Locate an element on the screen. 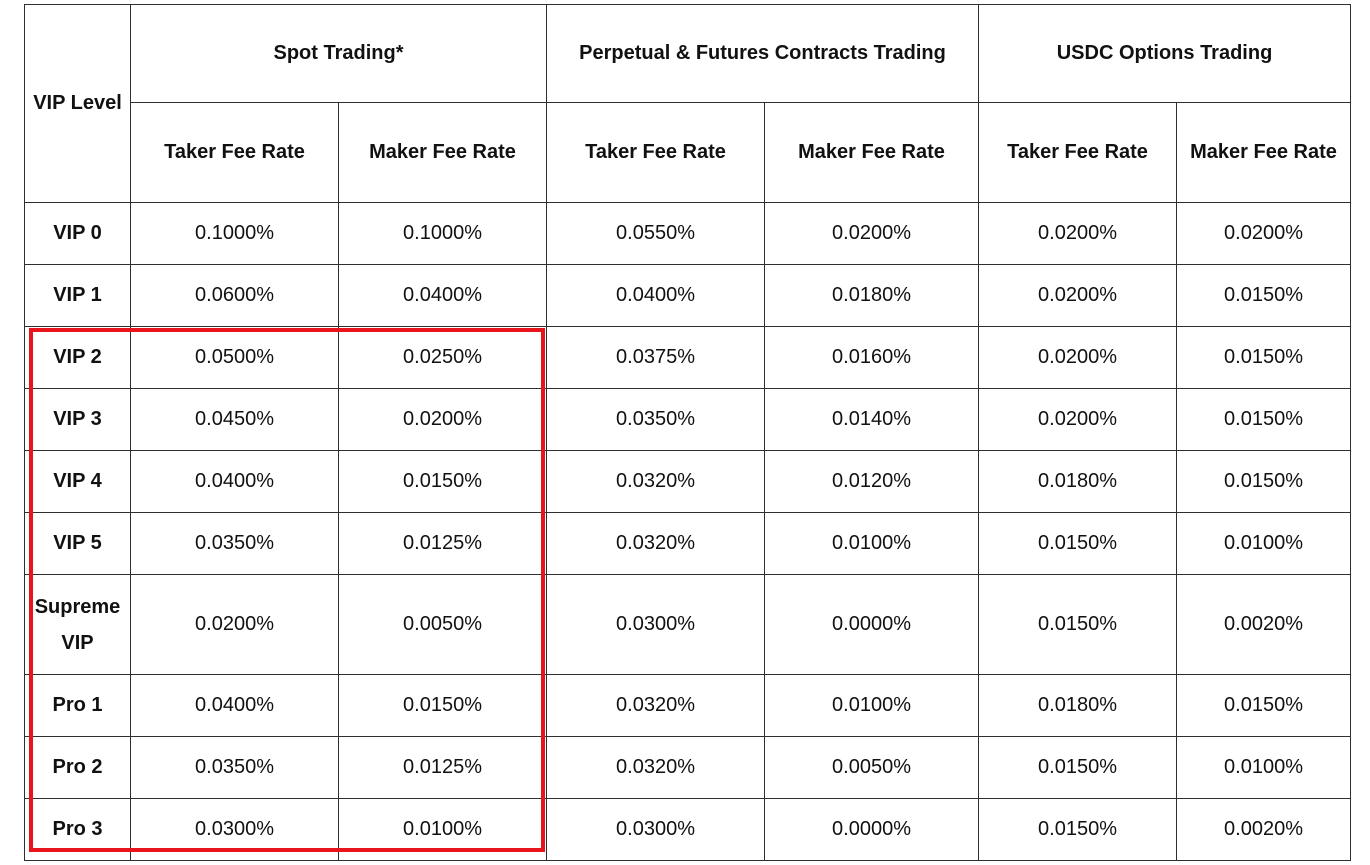  vip-level-cell: Supreme VIP is located at coordinates (77, 624).